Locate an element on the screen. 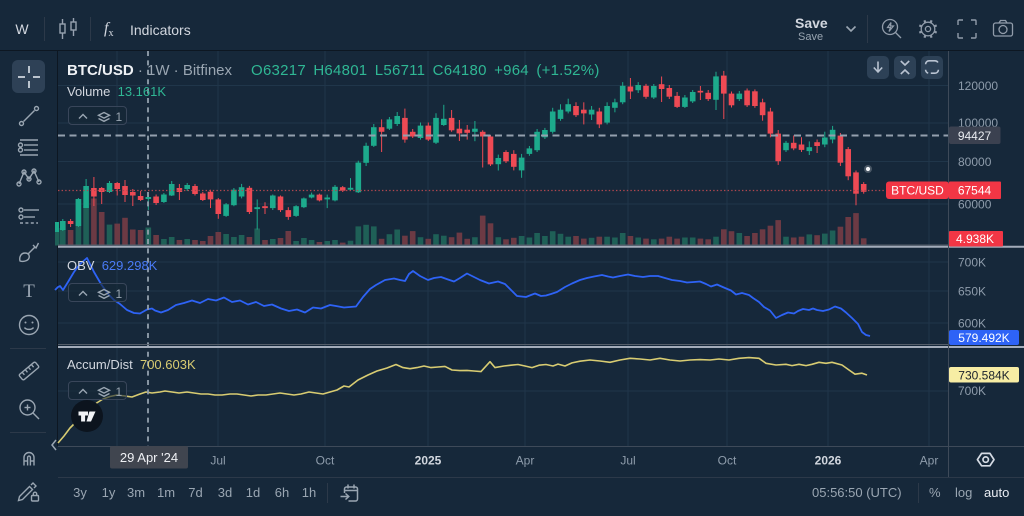 The width and height of the screenshot is (1024, 516). svg-text: 2026 is located at coordinates (828, 461).